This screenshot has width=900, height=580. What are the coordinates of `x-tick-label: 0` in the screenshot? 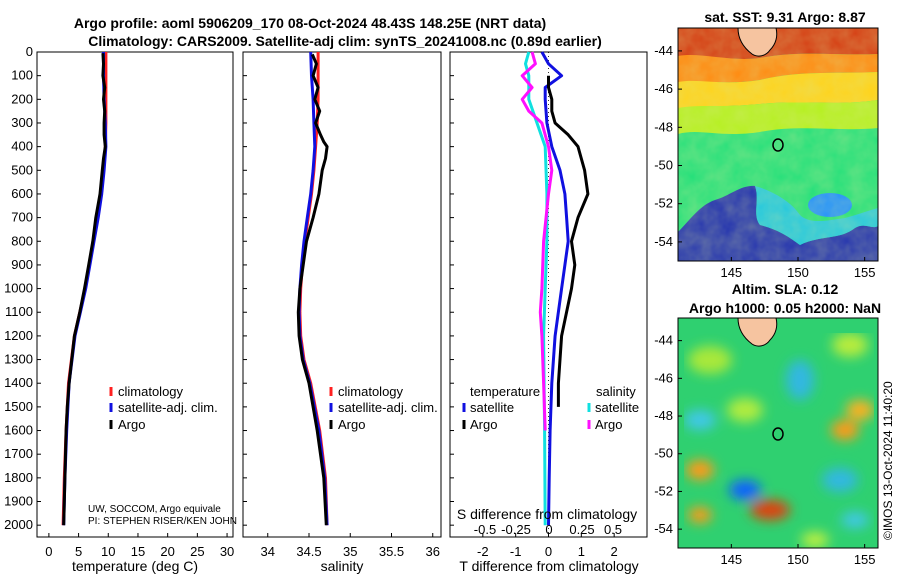 It's located at (48, 551).